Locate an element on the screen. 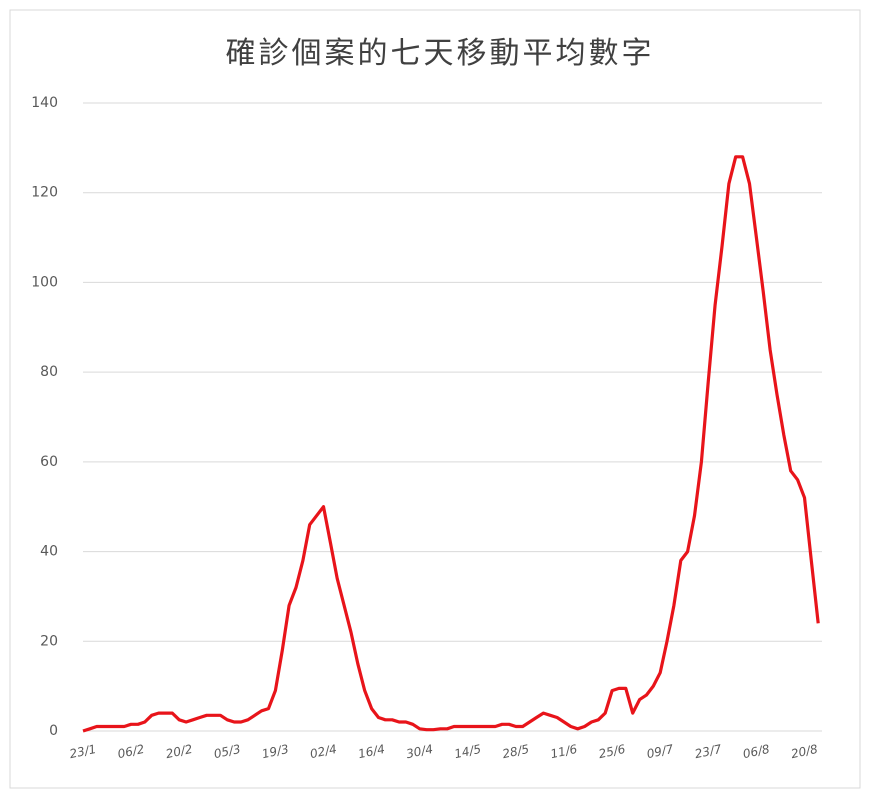 The height and width of the screenshot is (800, 878). x-tick-label: 14/5 is located at coordinates (467, 751).